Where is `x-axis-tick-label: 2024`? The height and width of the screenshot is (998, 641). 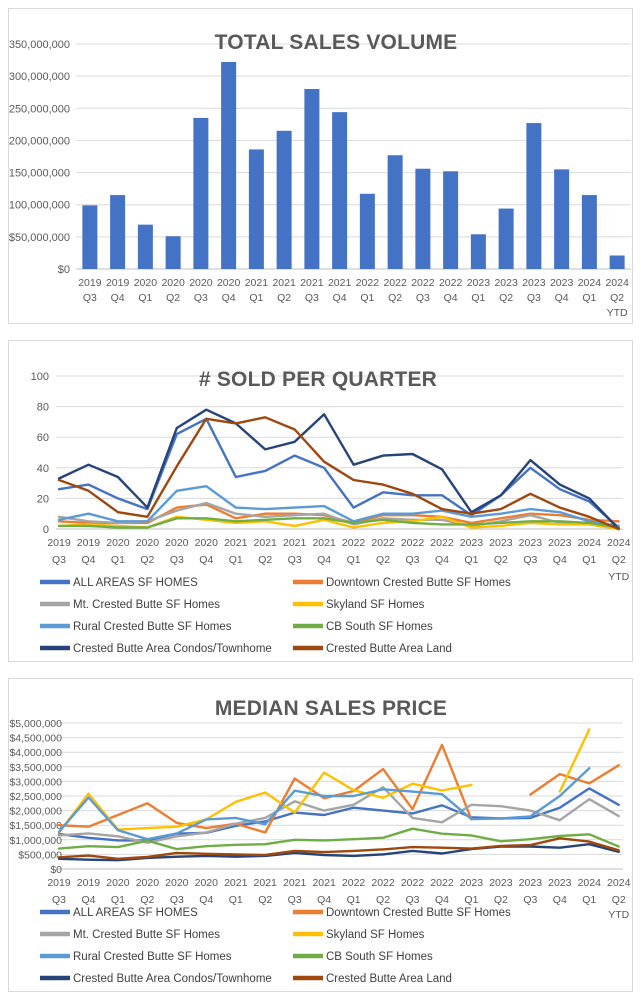 x-axis-tick-label: 2024 is located at coordinates (590, 283).